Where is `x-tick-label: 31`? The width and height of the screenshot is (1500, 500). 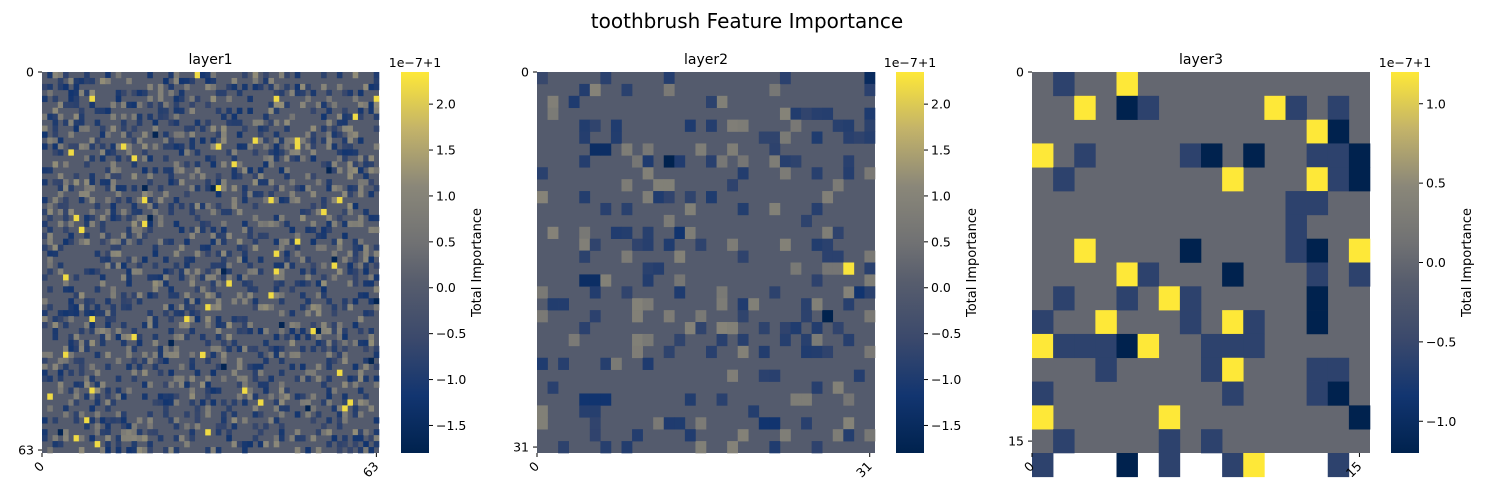 x-tick-label: 31 is located at coordinates (864, 470).